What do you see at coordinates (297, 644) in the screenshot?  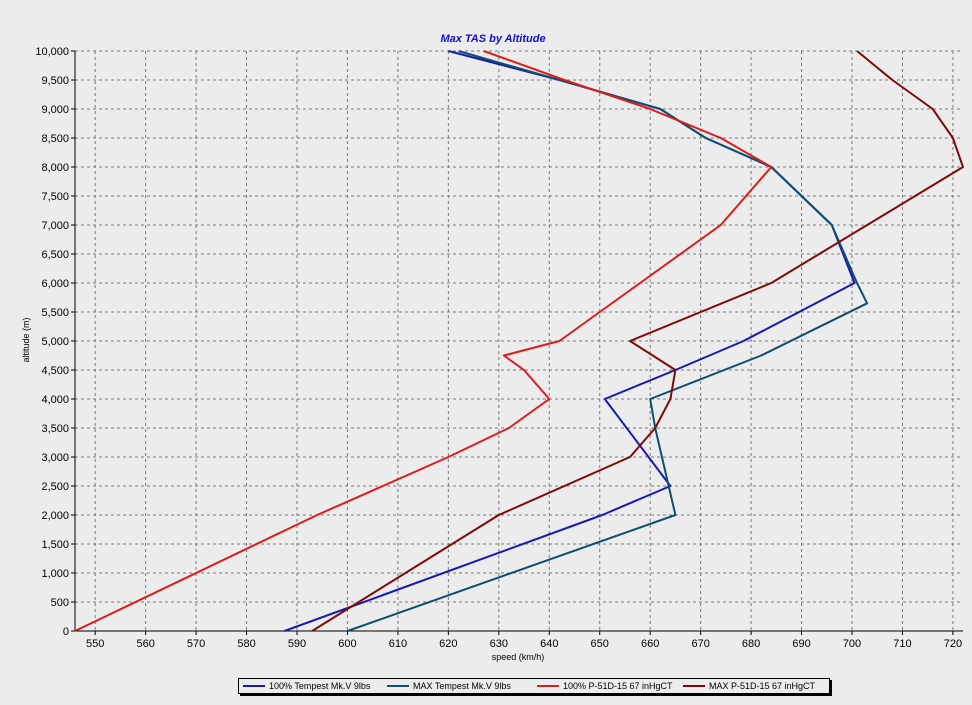 I see `x-tick-label: 590` at bounding box center [297, 644].